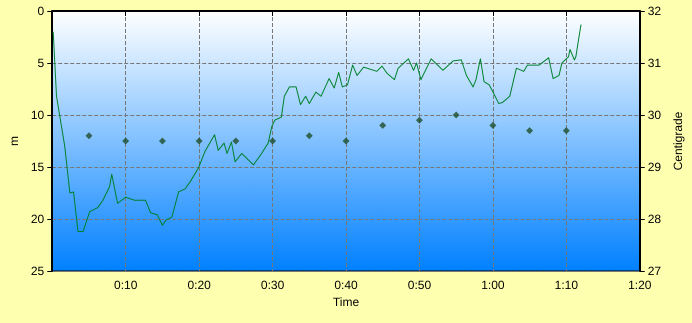 The image size is (692, 323). I want to click on y2-tick-label: 30, so click(655, 115).